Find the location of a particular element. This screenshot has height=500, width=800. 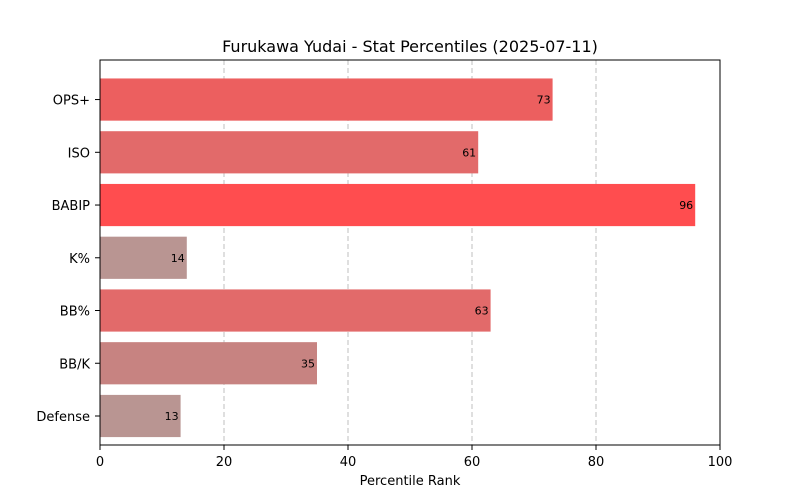

x-axis-ticks: 0 20 40 60 80 100 is located at coordinates (414, 457).